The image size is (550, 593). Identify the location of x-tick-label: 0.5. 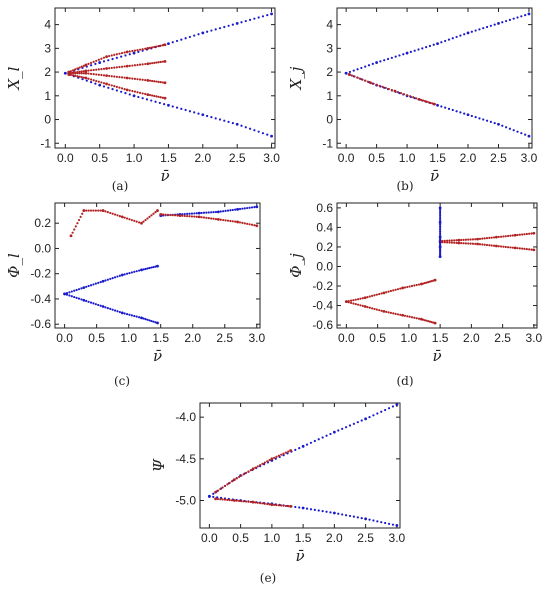
(376, 158).